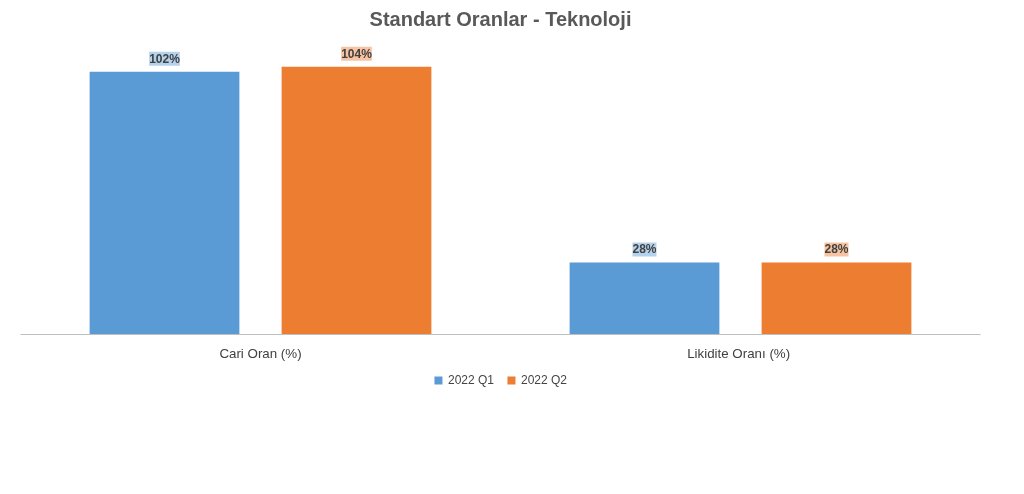 The height and width of the screenshot is (494, 1024). What do you see at coordinates (470, 380) in the screenshot?
I see `legend-label: 2022 Q1` at bounding box center [470, 380].